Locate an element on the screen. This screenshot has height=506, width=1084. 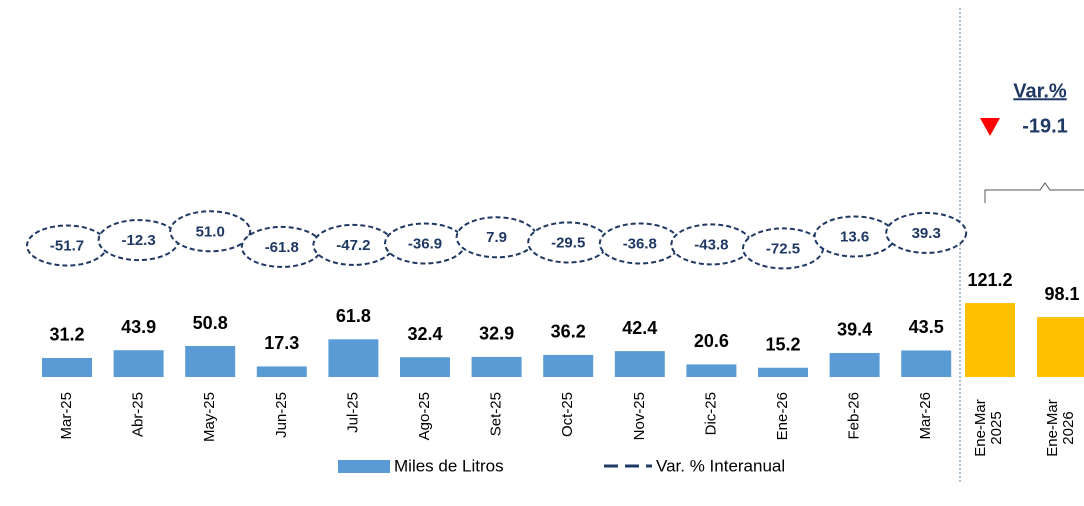
x-tick-label: Feb-26 is located at coordinates (854, 416).